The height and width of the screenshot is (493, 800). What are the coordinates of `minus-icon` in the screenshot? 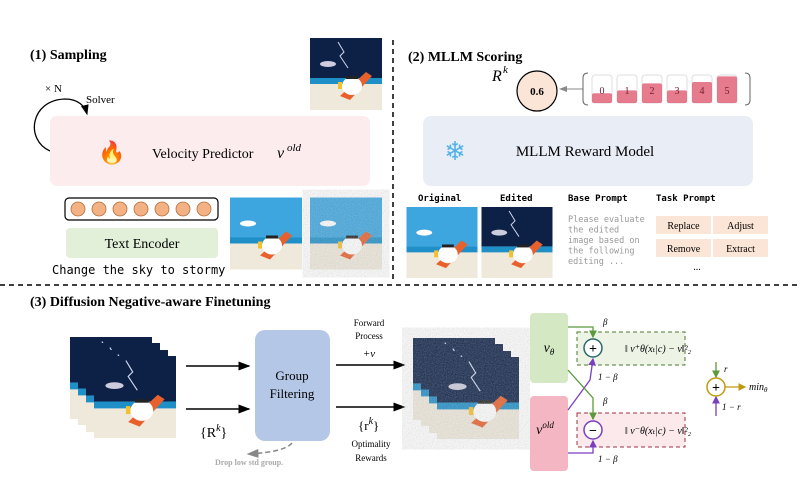 It's located at (593, 430).